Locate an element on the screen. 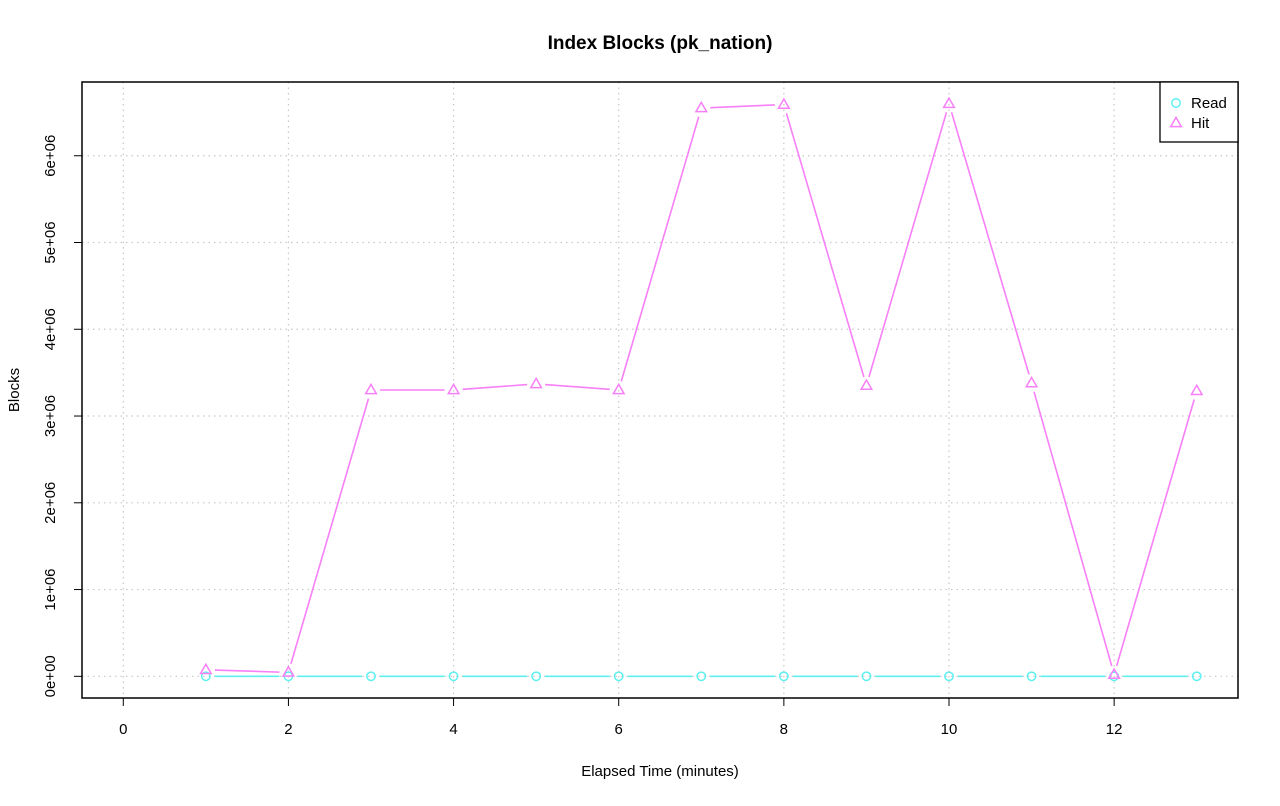  y-tick-label: 3e+06 is located at coordinates (50, 416).